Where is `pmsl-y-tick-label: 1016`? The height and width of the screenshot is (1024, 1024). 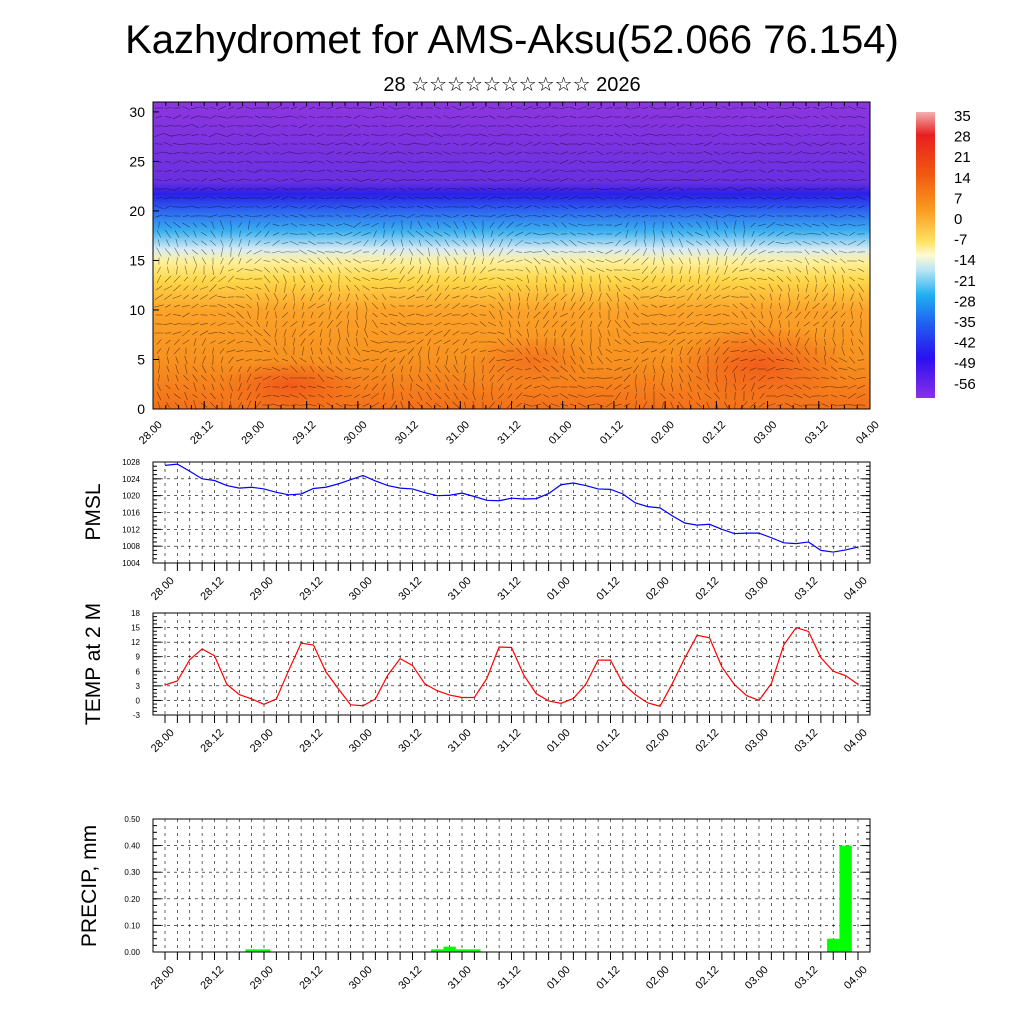 pmsl-y-tick-label: 1016 is located at coordinates (131, 513).